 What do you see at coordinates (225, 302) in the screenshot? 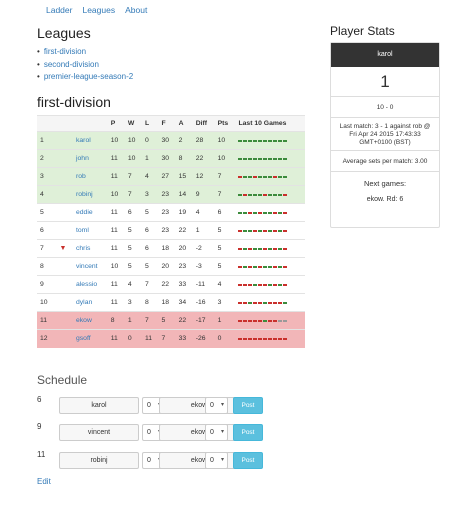
I see `points-cell: 3` at bounding box center [225, 302].